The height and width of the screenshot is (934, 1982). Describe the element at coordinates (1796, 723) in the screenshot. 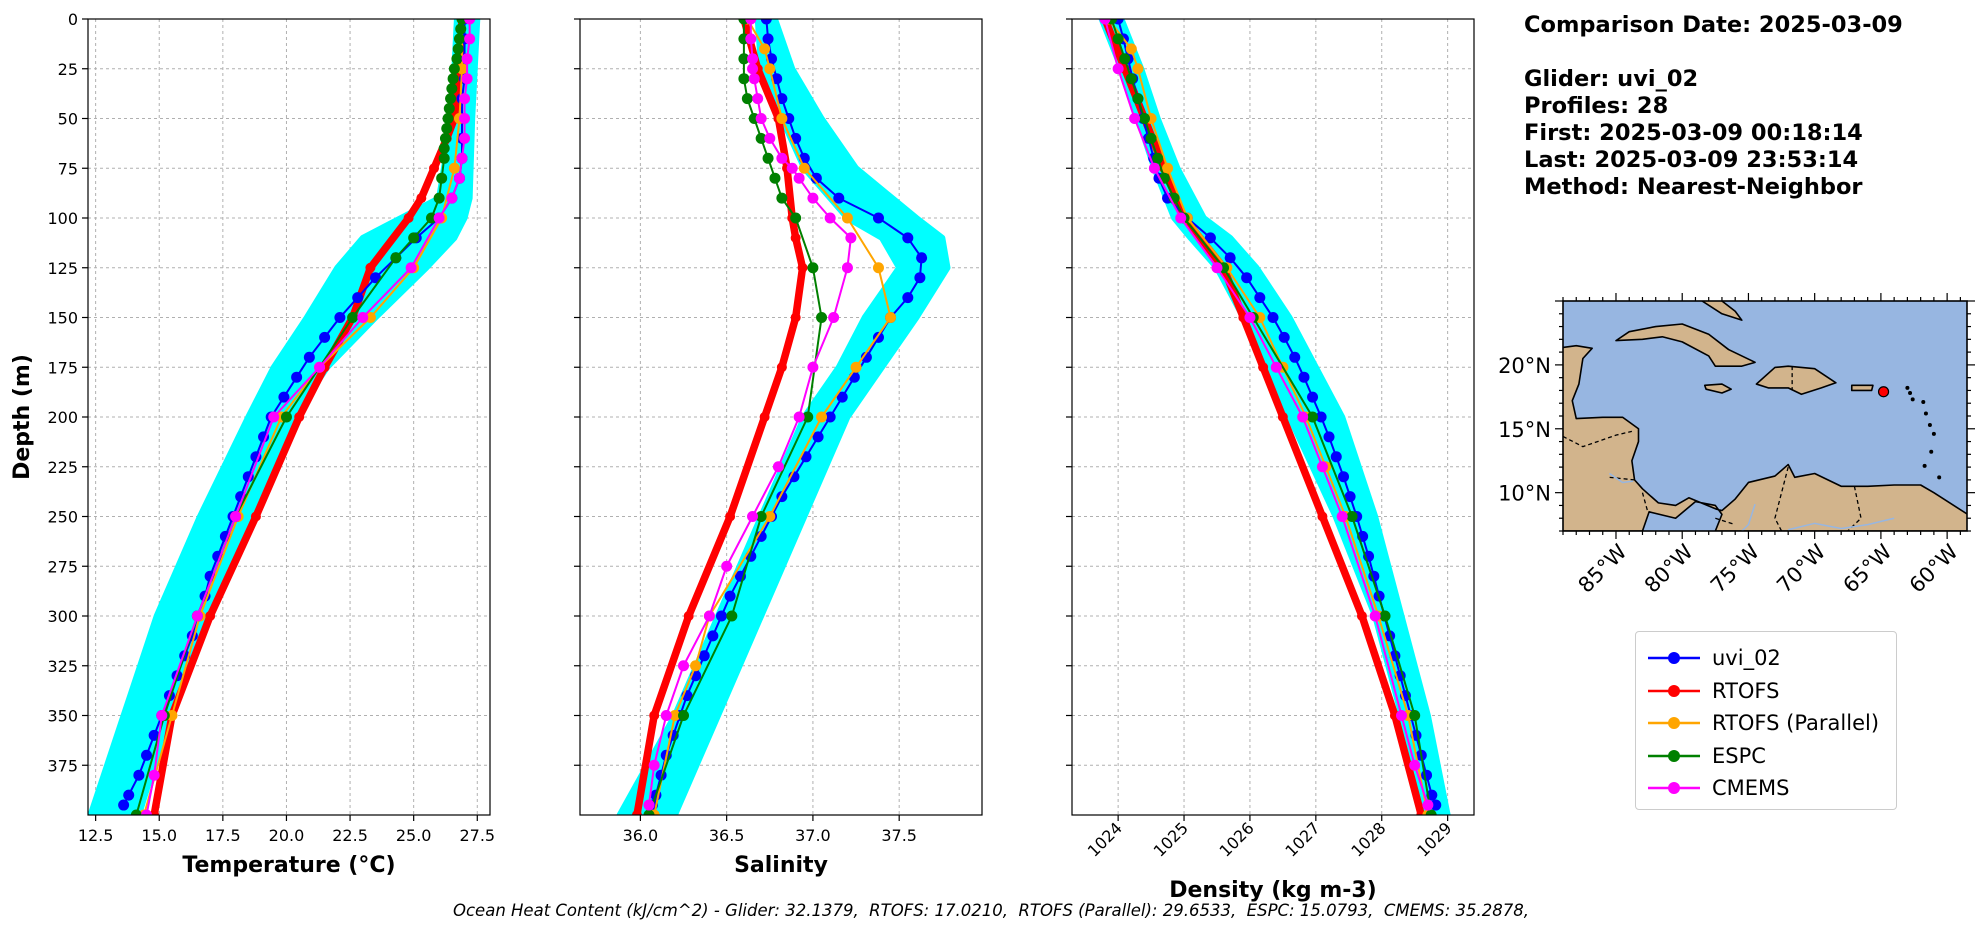

I see `legend-label: RTOFS (Parallel)` at that location.